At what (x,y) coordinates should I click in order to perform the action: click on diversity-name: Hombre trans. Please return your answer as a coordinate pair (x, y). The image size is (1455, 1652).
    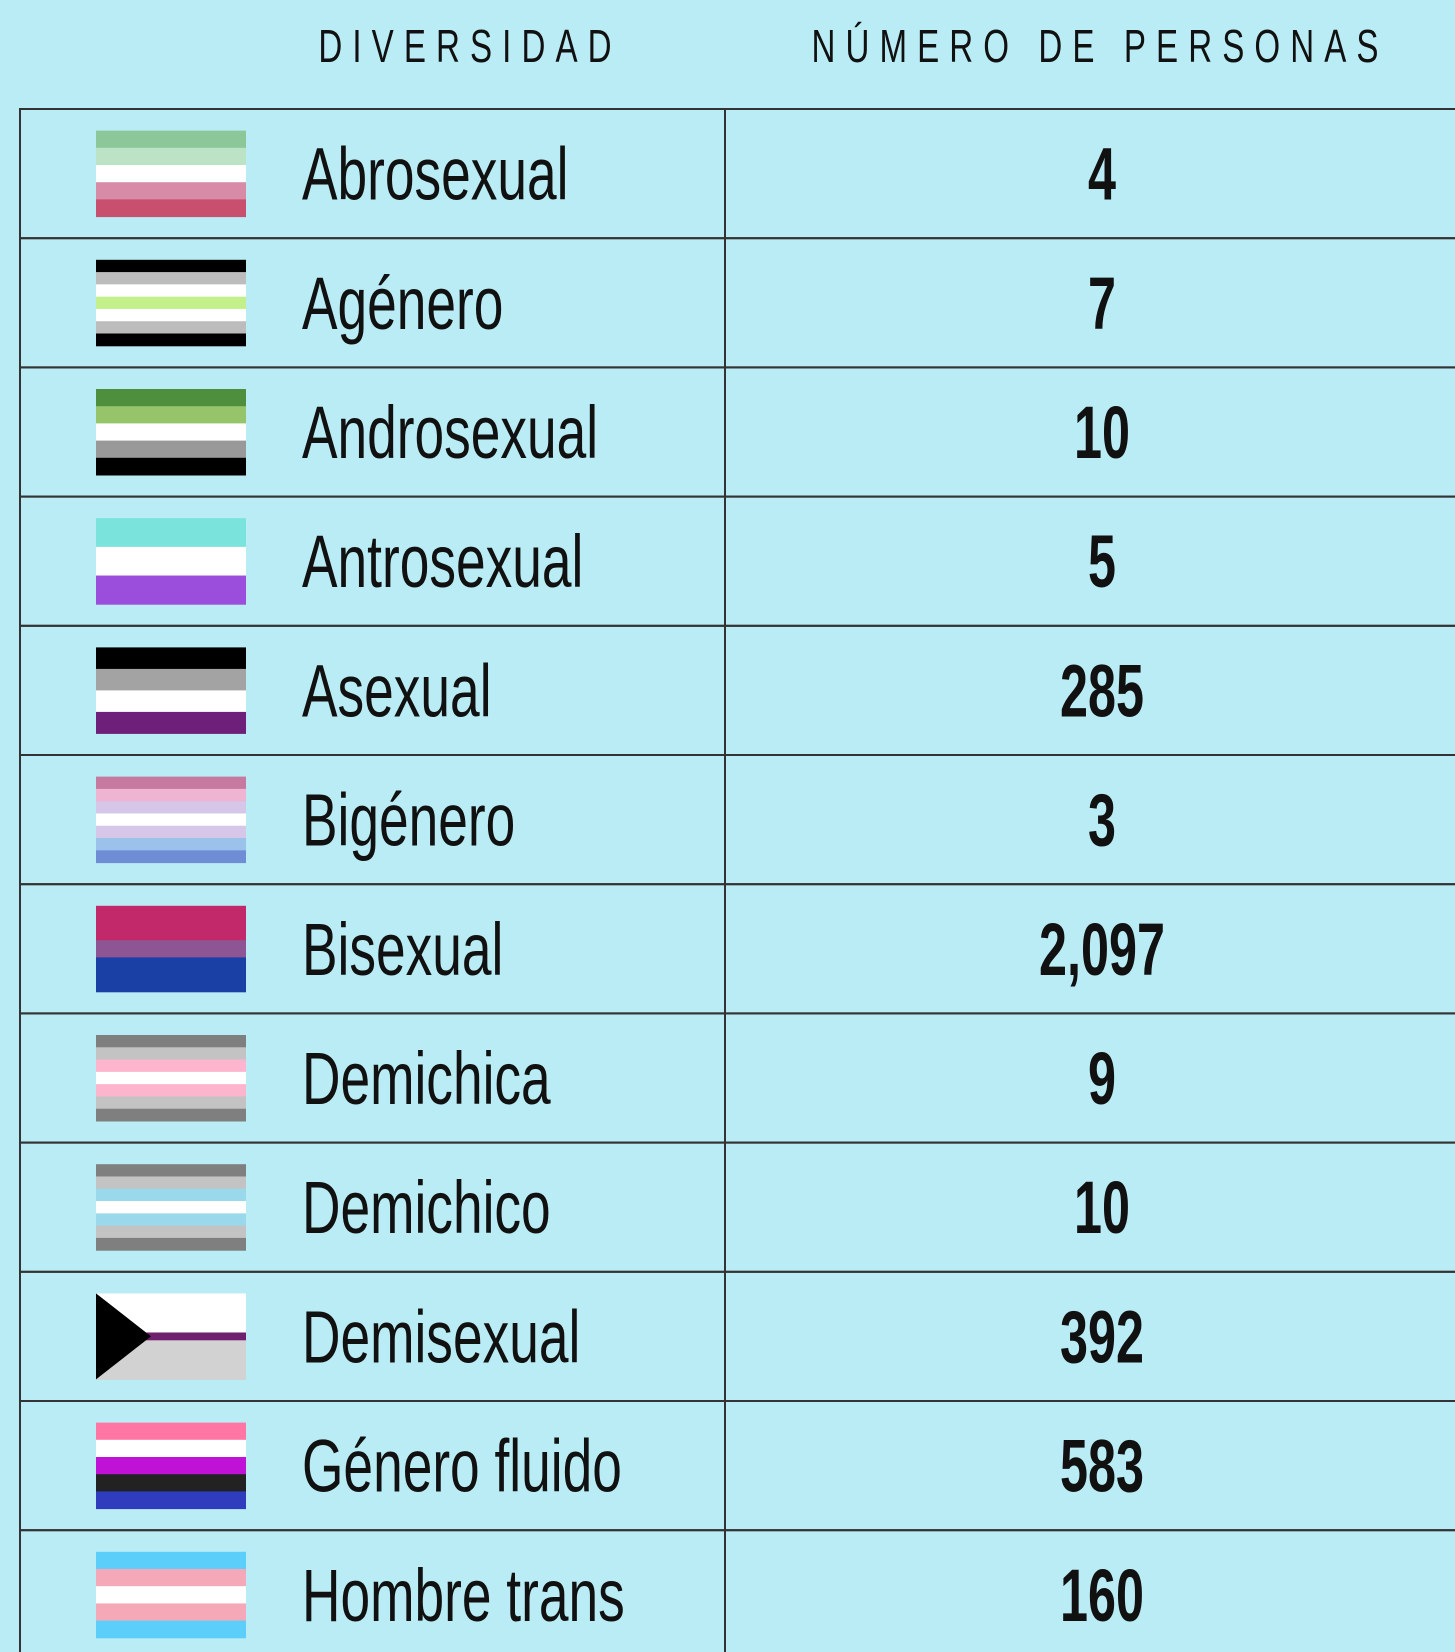
    Looking at the image, I should click on (463, 1595).